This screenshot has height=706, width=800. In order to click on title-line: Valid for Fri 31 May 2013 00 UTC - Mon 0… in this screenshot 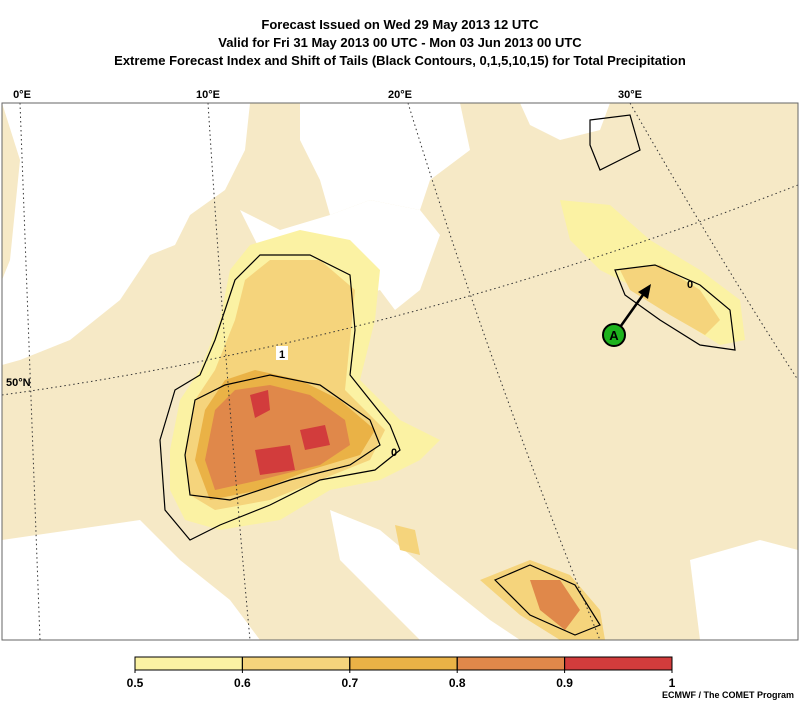, I will do `click(400, 42)`.